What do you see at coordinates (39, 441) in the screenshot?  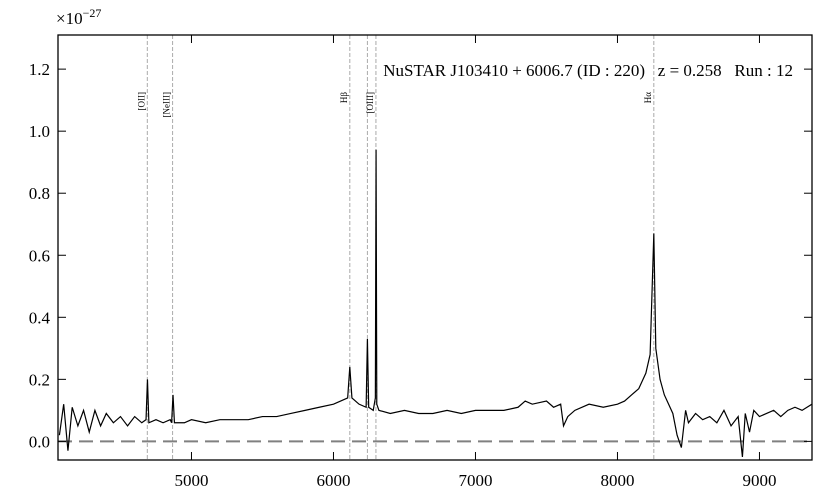 I see `y-tick-label: 0.0` at bounding box center [39, 441].